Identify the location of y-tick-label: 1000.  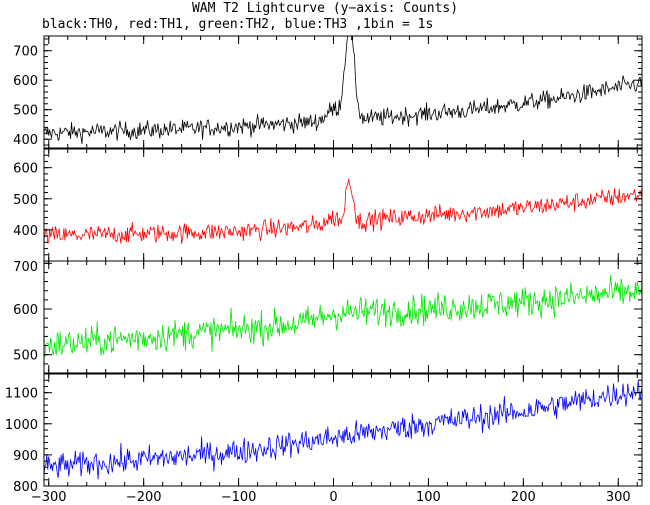
(21, 425).